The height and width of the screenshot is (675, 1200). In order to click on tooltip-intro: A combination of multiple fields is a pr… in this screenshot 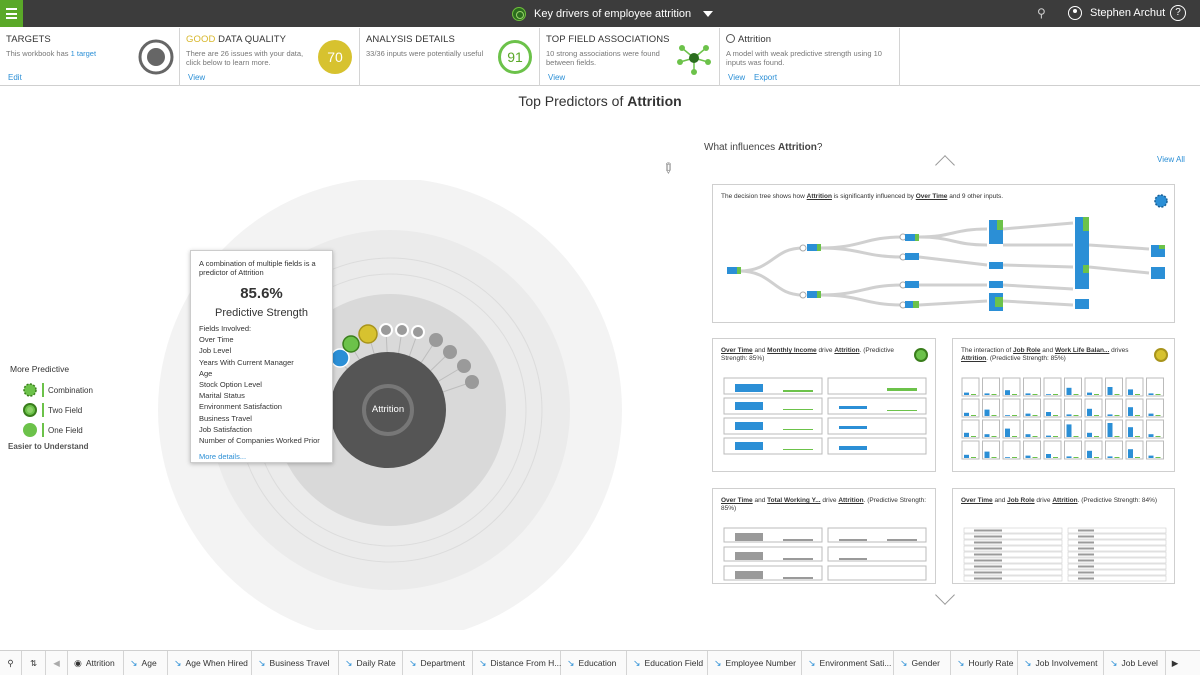, I will do `click(257, 268)`.